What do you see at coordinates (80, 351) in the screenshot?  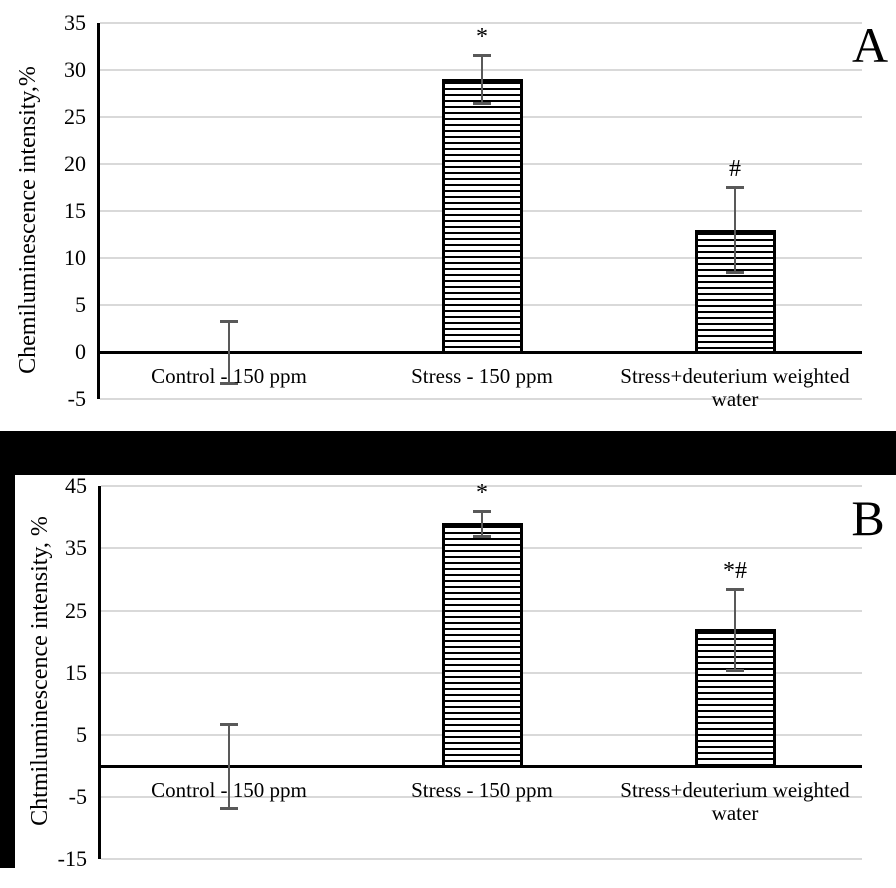 I see `y-tick-label: 0` at bounding box center [80, 351].